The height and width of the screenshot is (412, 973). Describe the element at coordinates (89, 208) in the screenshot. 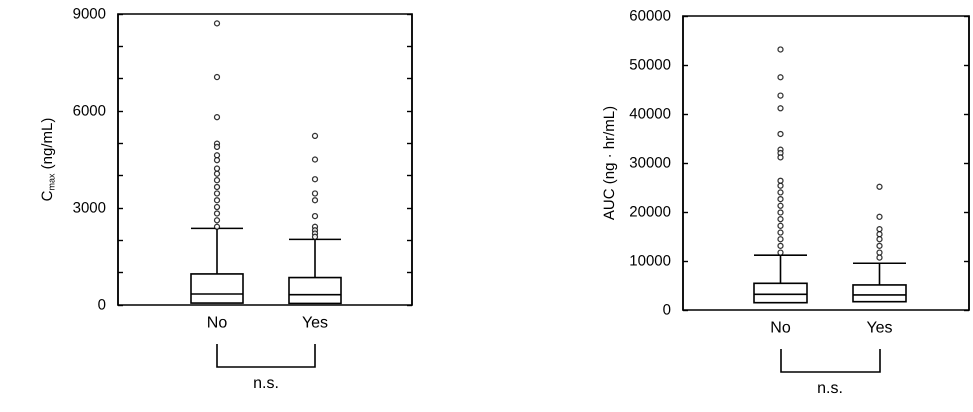

I see `y-tick-label: 3000` at that location.